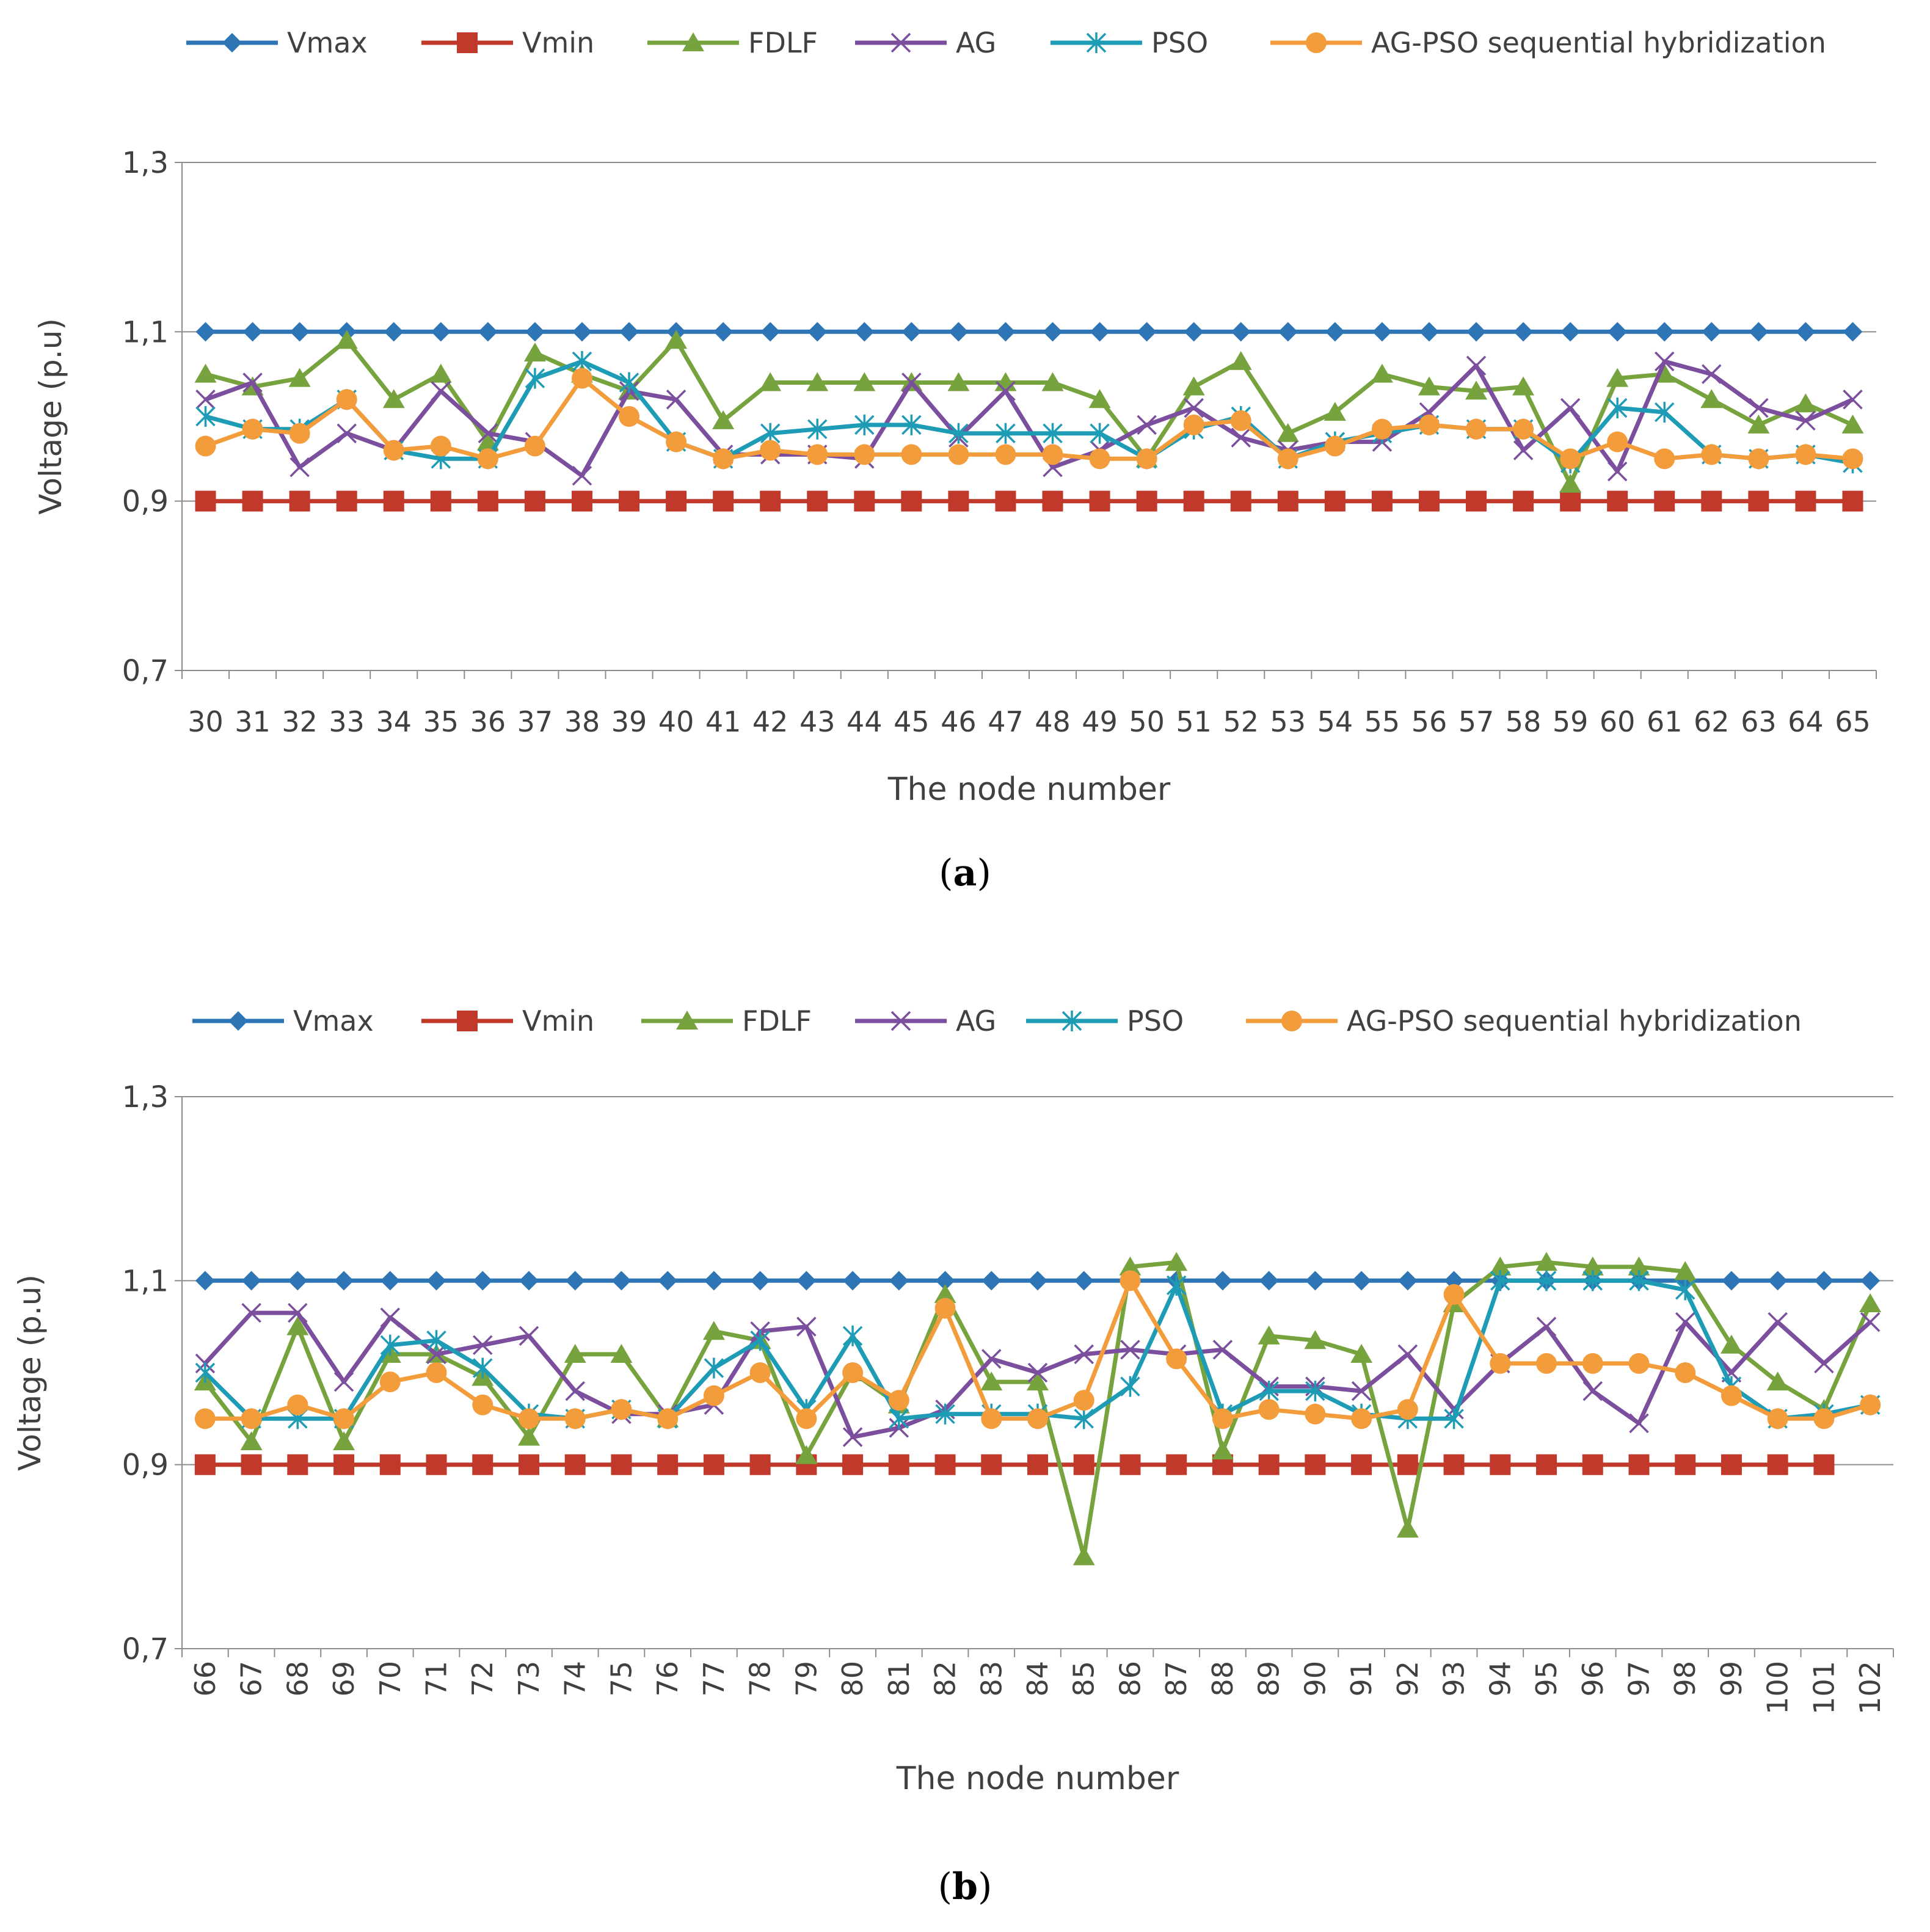  Describe the element at coordinates (252, 1679) in the screenshot. I see `x-tick-label: 67` at that location.